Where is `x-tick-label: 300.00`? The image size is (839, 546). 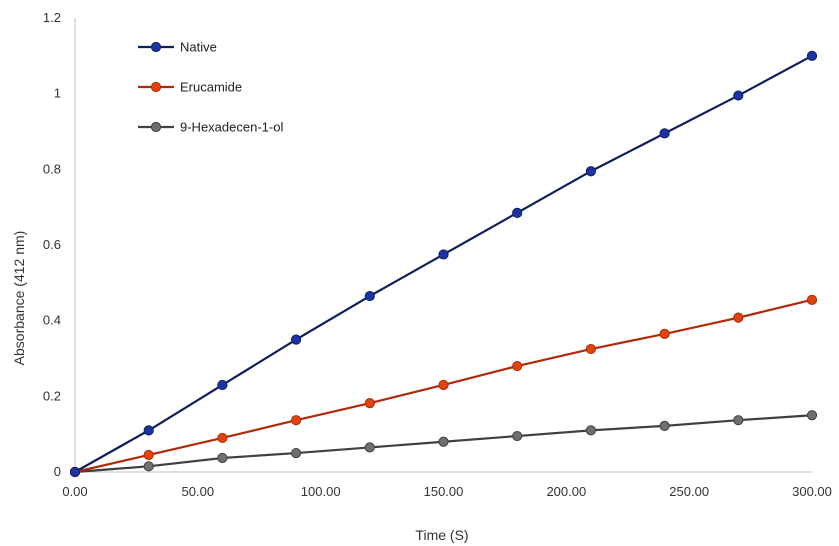 x-tick-label: 300.00 is located at coordinates (812, 491).